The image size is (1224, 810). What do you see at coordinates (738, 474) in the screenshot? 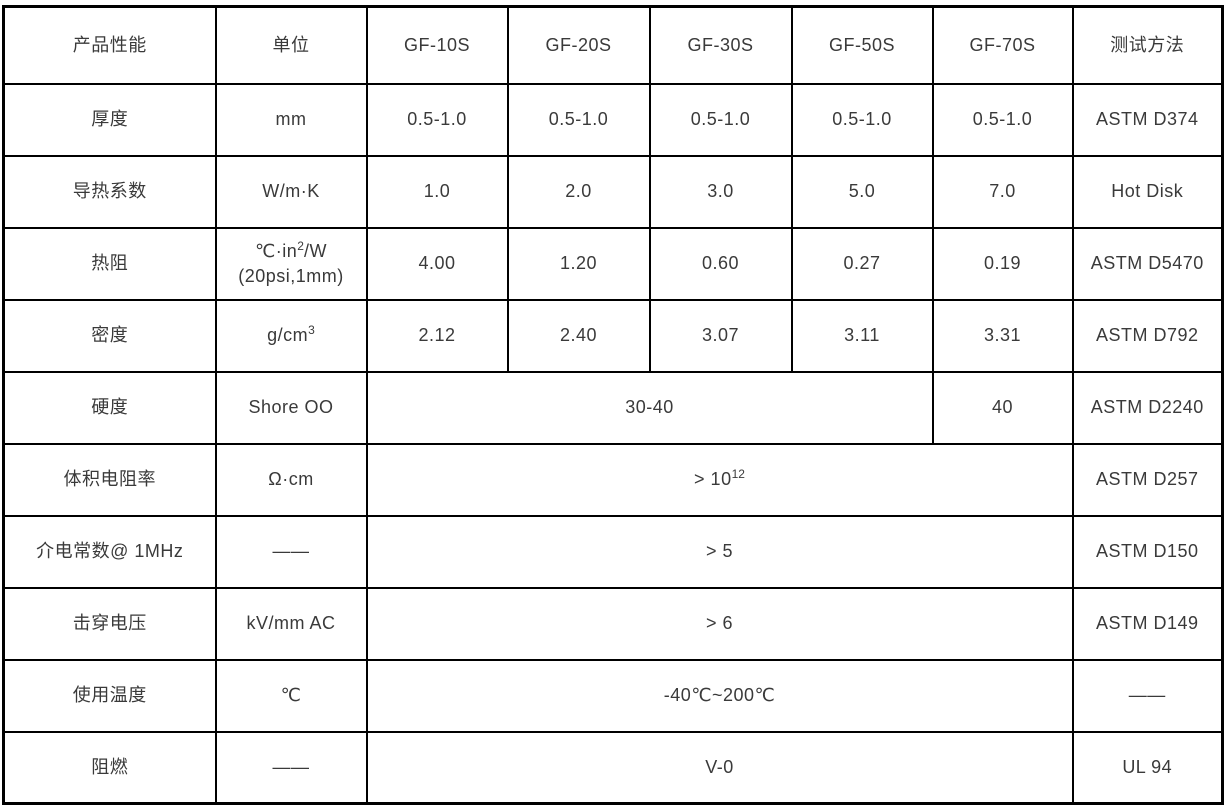
I see `value-superscript: 12` at bounding box center [738, 474].